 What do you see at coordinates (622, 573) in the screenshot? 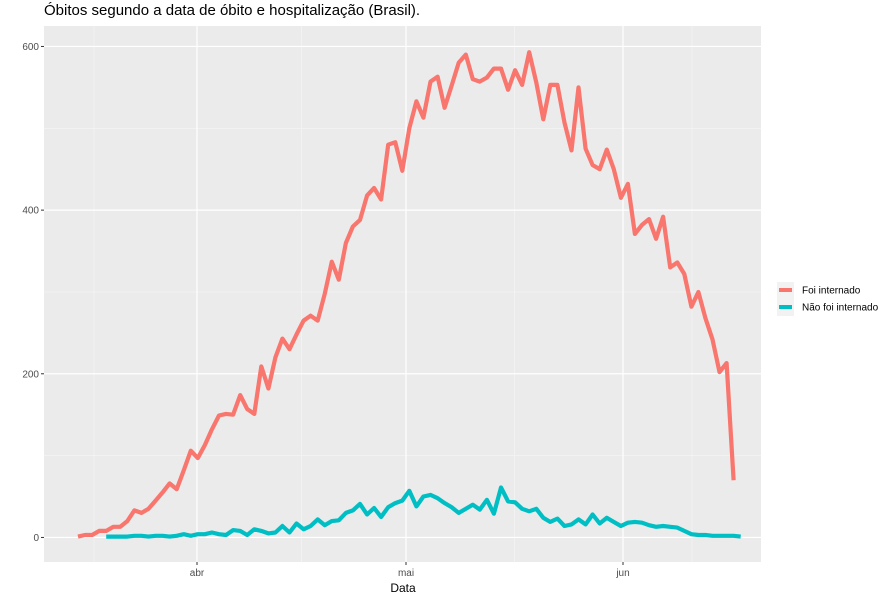
I see `x-tick-label: jun` at bounding box center [622, 573].